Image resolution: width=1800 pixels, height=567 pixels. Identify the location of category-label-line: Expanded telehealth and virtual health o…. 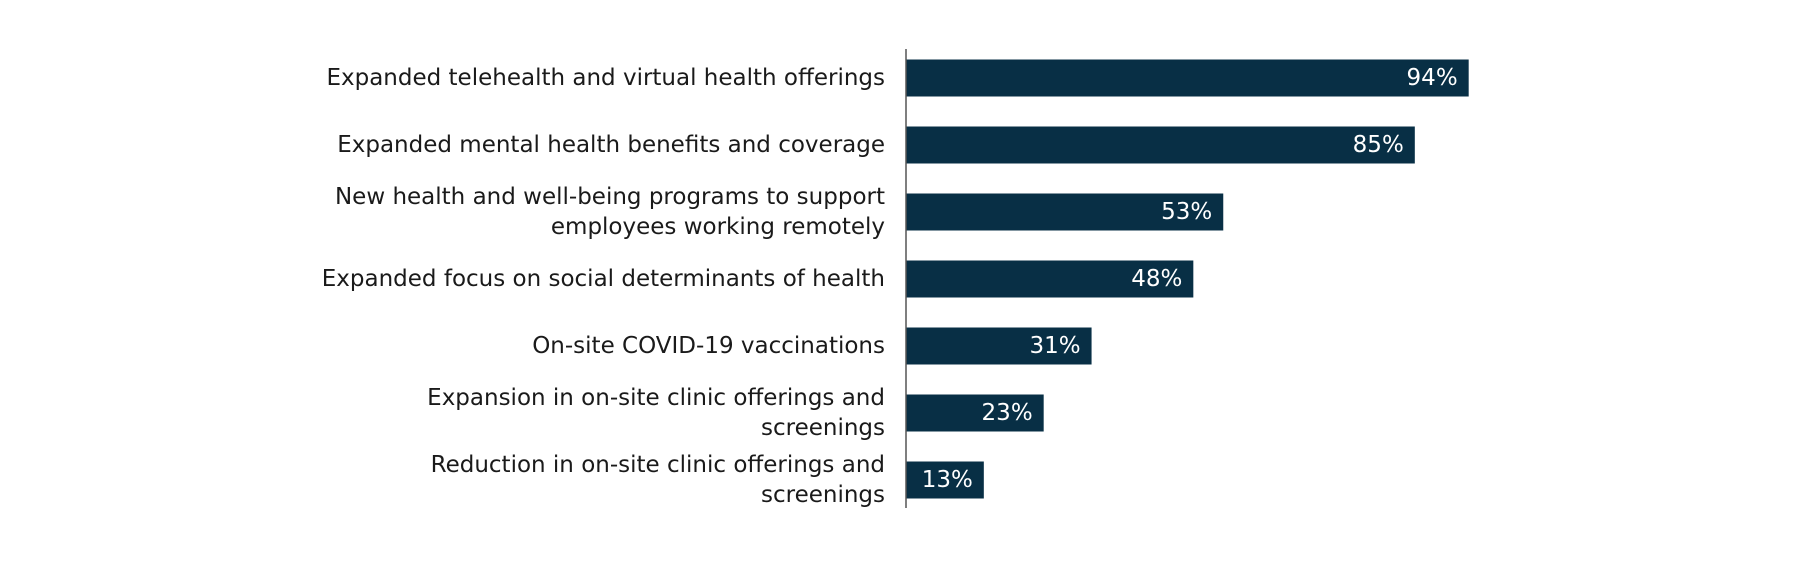
(605, 78).